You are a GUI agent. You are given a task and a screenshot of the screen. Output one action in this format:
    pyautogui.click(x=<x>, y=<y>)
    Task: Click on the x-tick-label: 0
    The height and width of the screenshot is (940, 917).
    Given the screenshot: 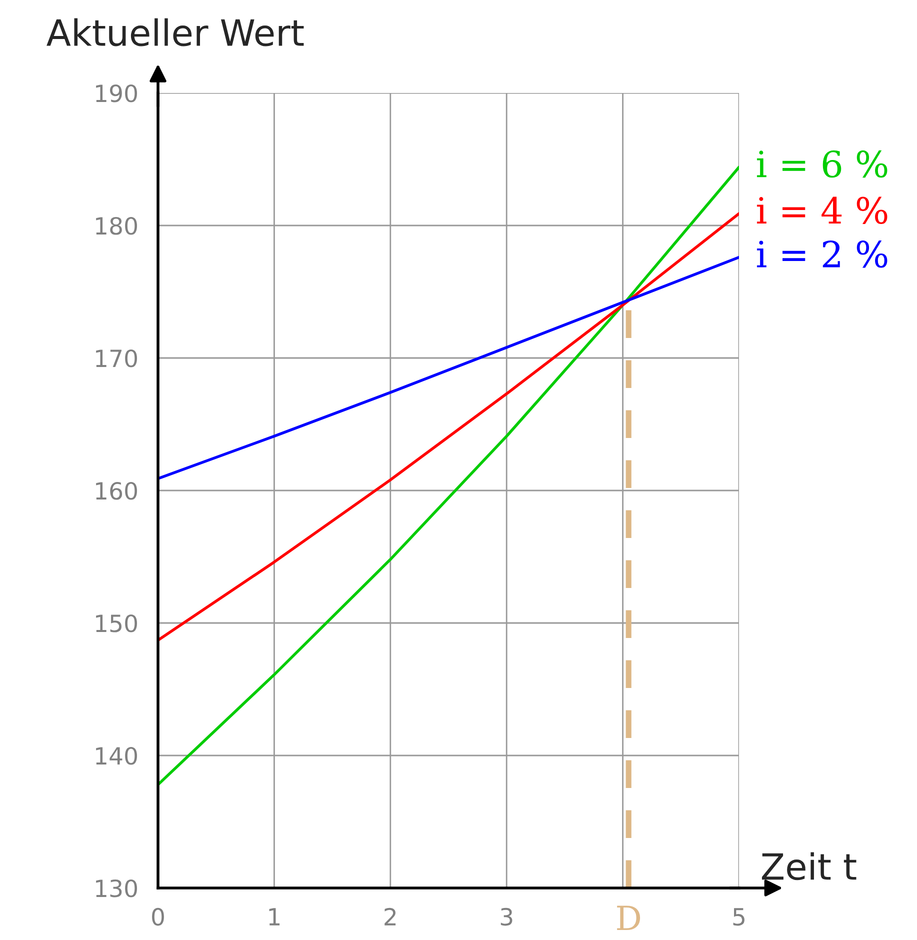 What is the action you would take?
    pyautogui.click(x=158, y=917)
    